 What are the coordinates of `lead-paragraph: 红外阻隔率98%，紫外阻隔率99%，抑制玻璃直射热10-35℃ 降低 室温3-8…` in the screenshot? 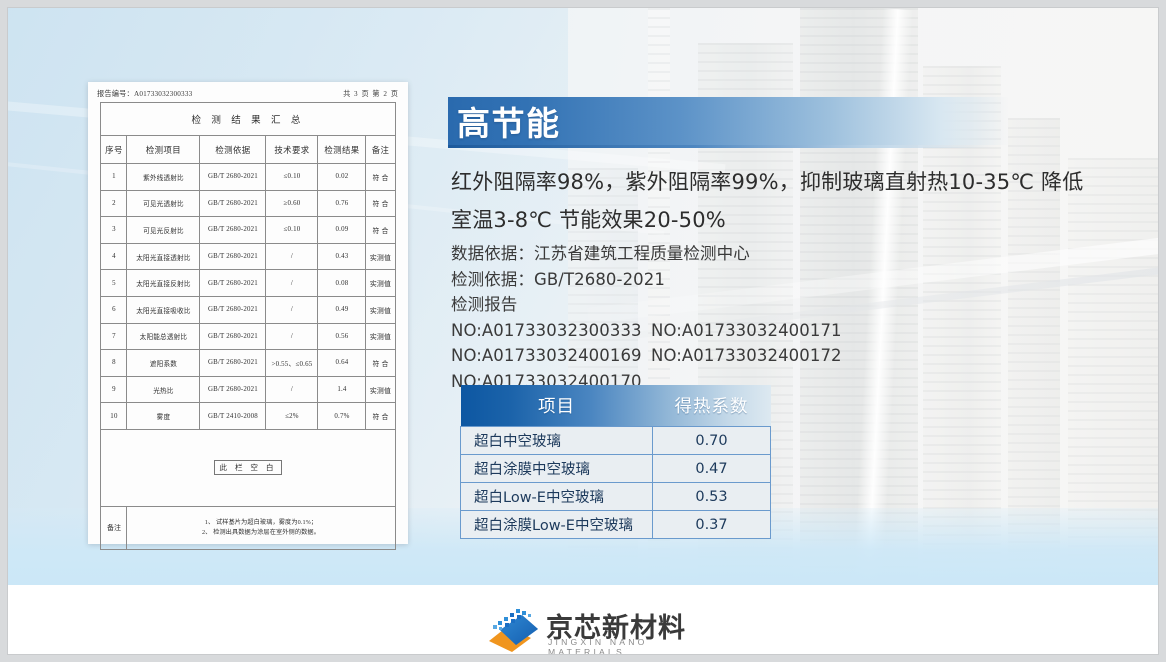 It's located at (802, 201).